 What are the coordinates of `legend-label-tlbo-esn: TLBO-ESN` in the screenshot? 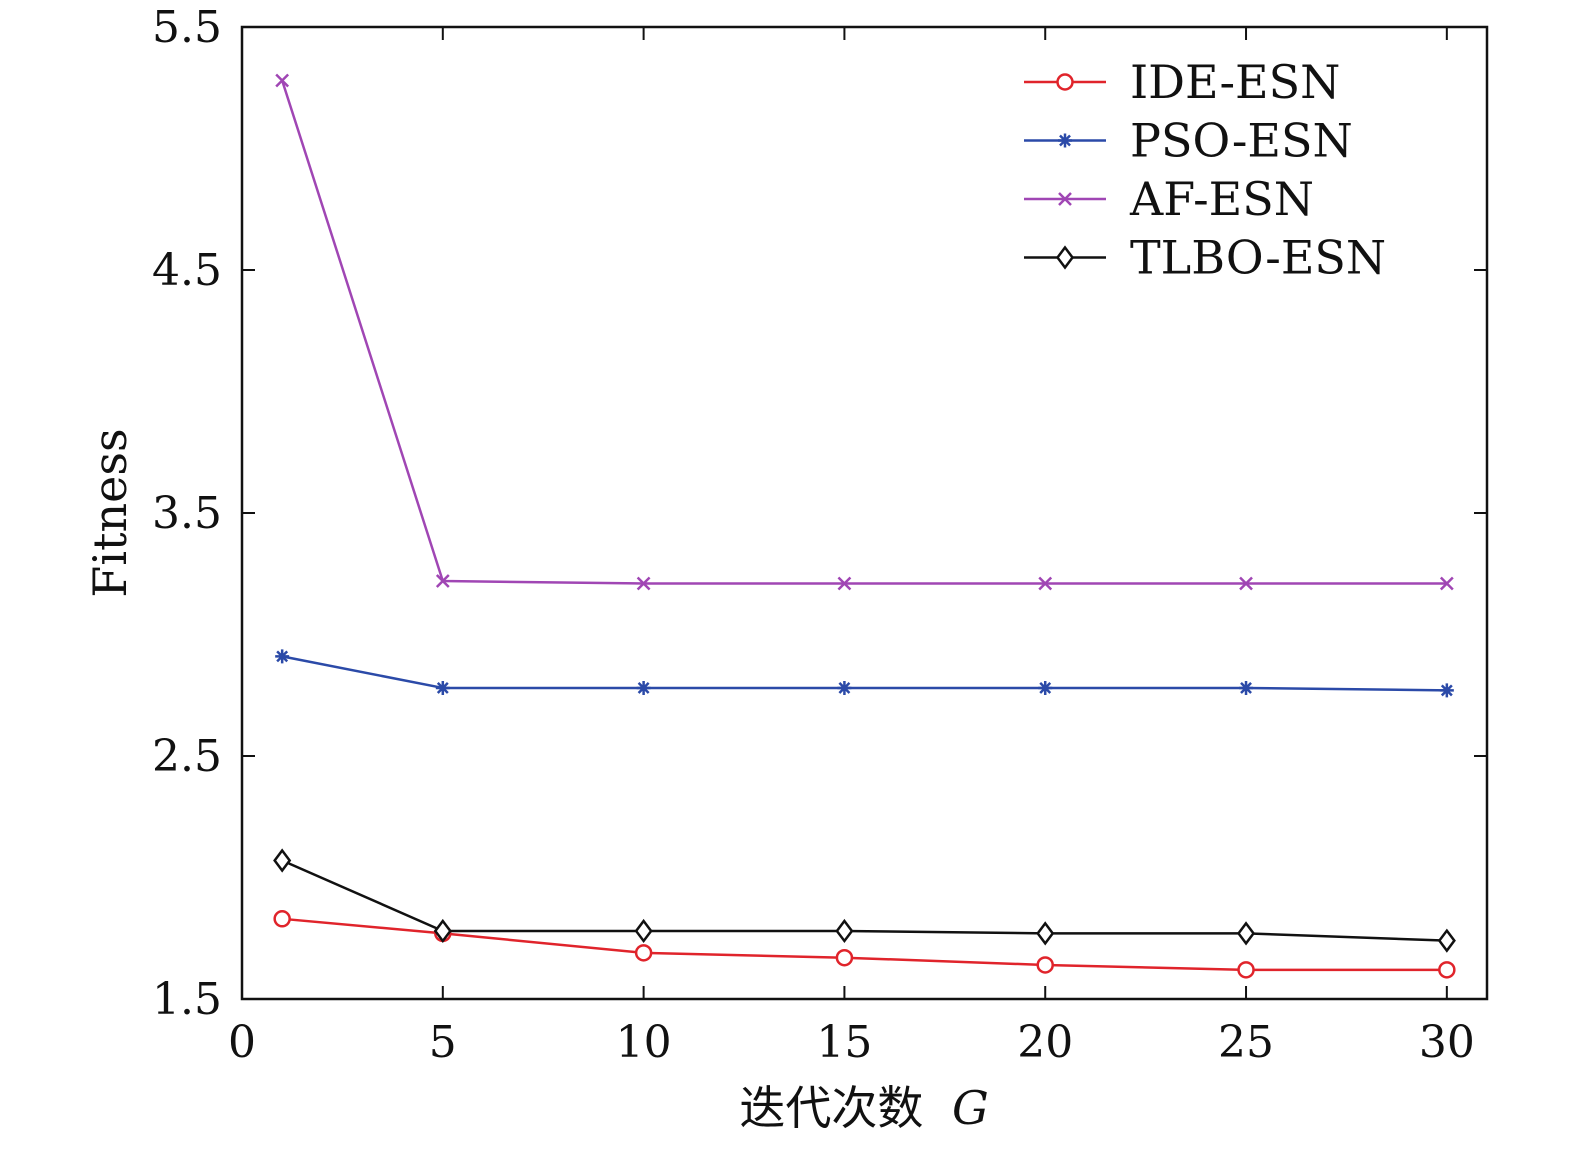 It's located at (1258, 258).